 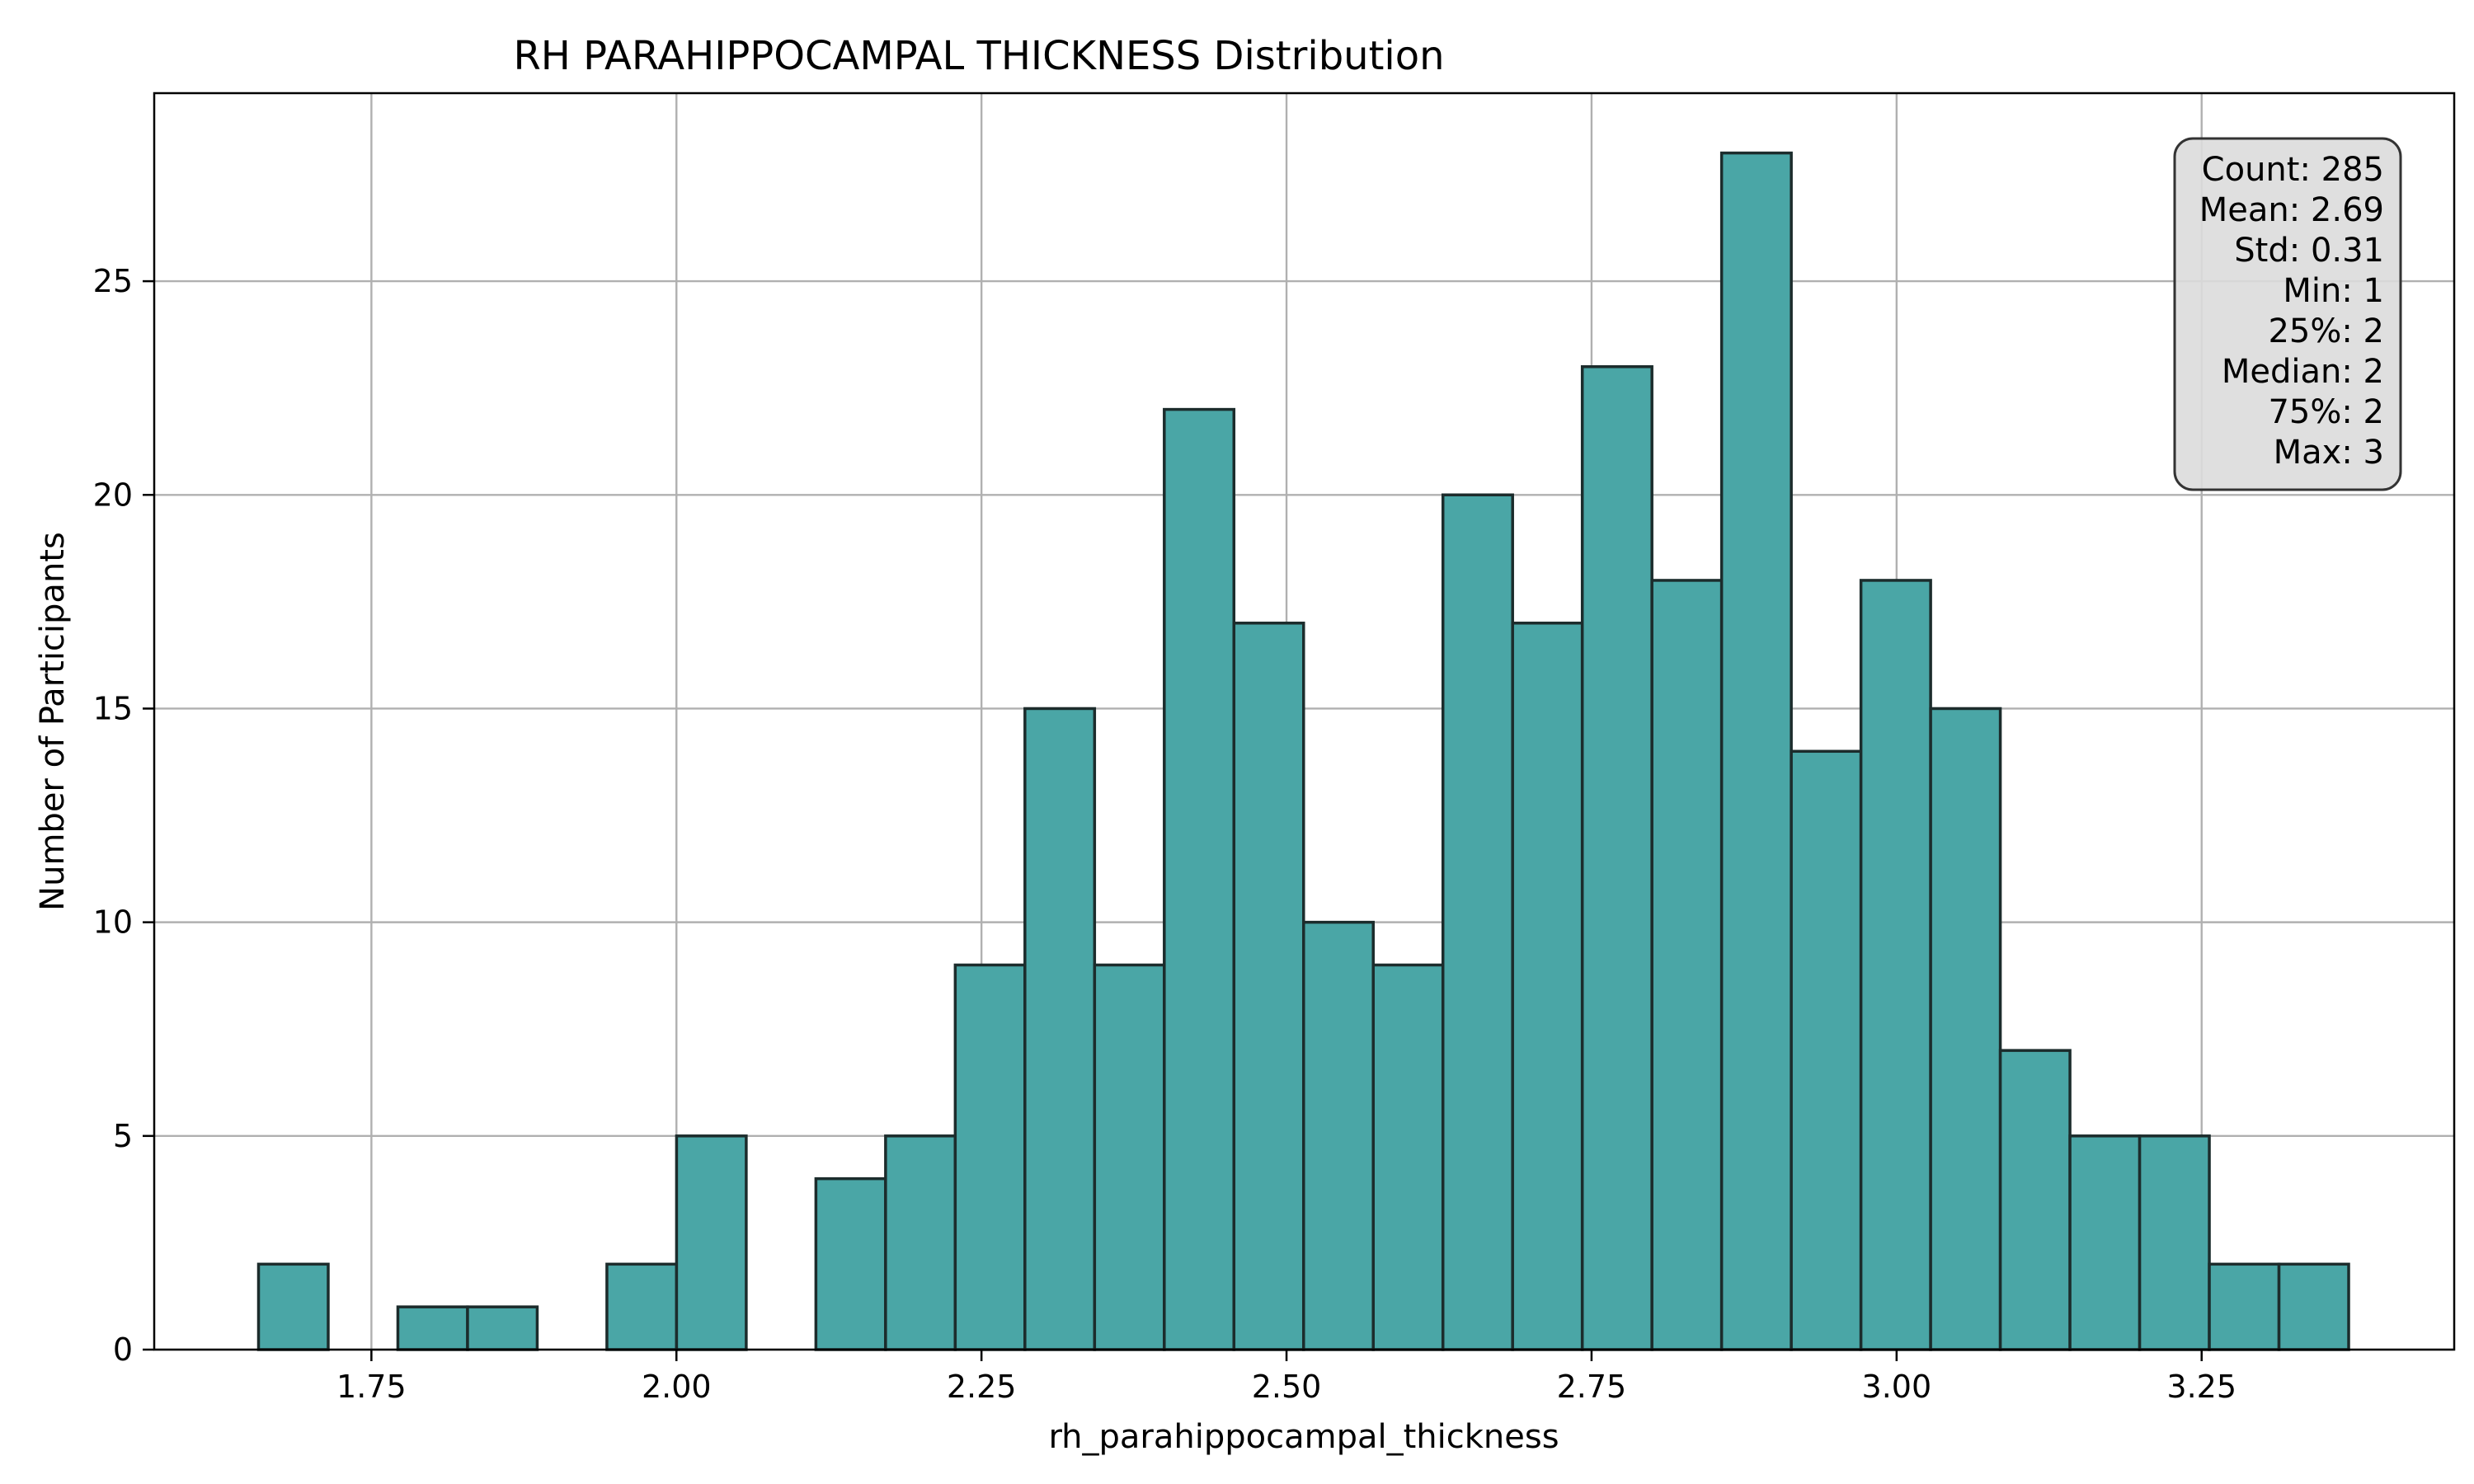 I want to click on stats-line: Min: 1, so click(x=2333, y=291).